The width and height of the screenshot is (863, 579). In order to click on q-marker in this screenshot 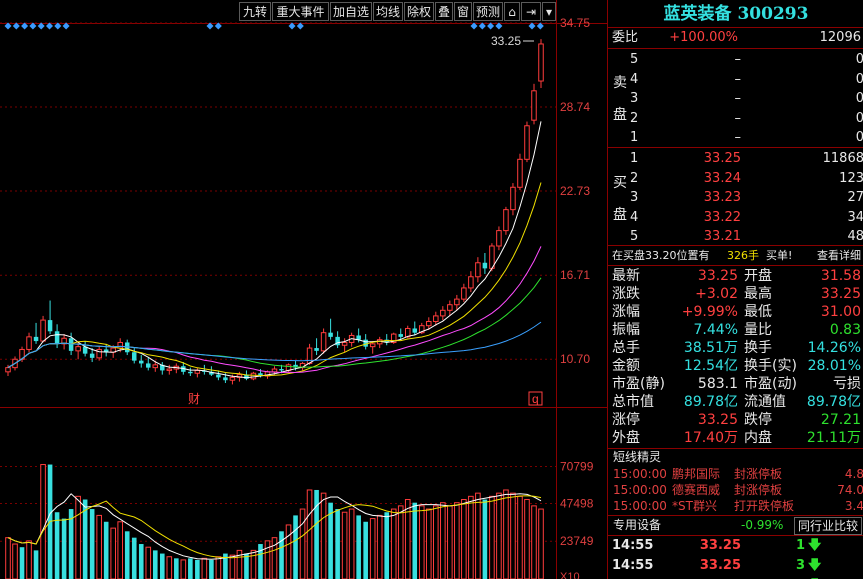, I will do `click(535, 398)`.